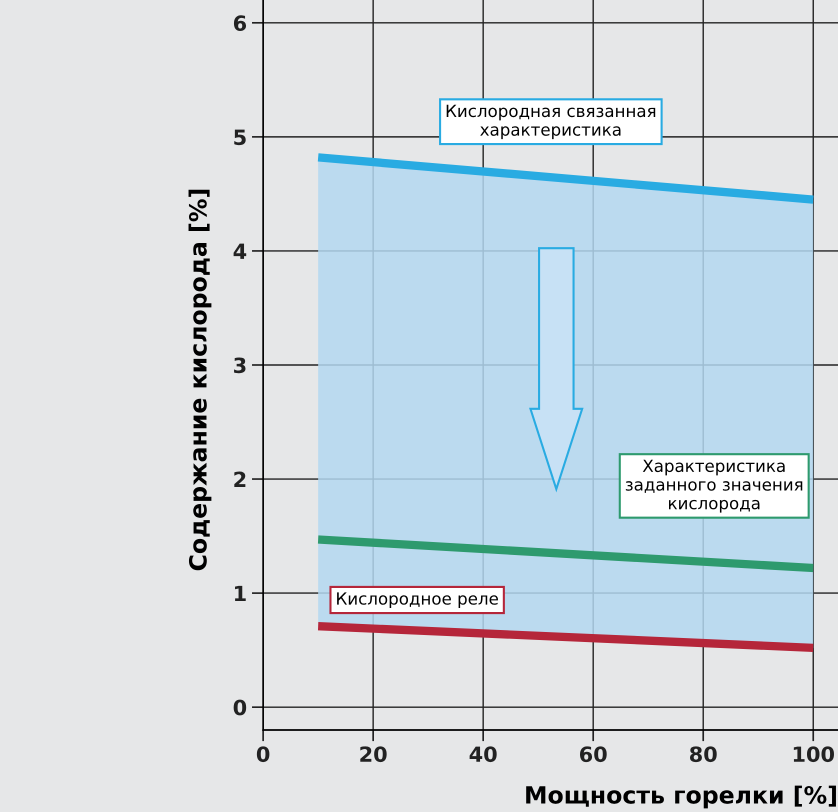 This screenshot has width=838, height=812. I want to click on x-tick-label: 20, so click(373, 754).